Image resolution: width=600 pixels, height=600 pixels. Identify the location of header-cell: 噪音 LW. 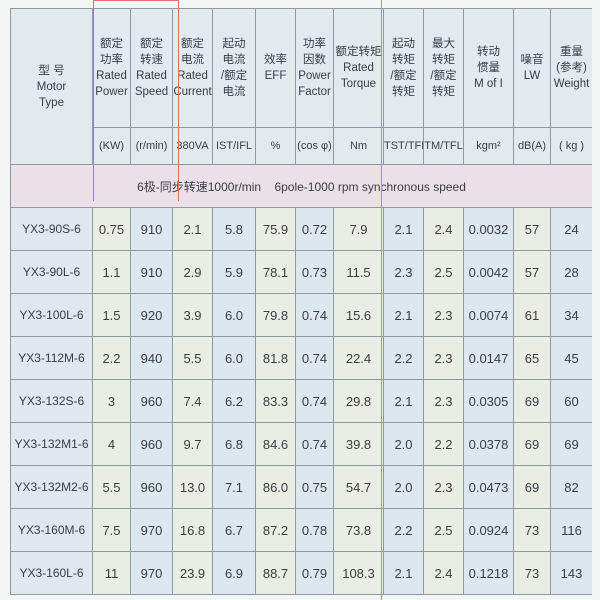
(532, 68).